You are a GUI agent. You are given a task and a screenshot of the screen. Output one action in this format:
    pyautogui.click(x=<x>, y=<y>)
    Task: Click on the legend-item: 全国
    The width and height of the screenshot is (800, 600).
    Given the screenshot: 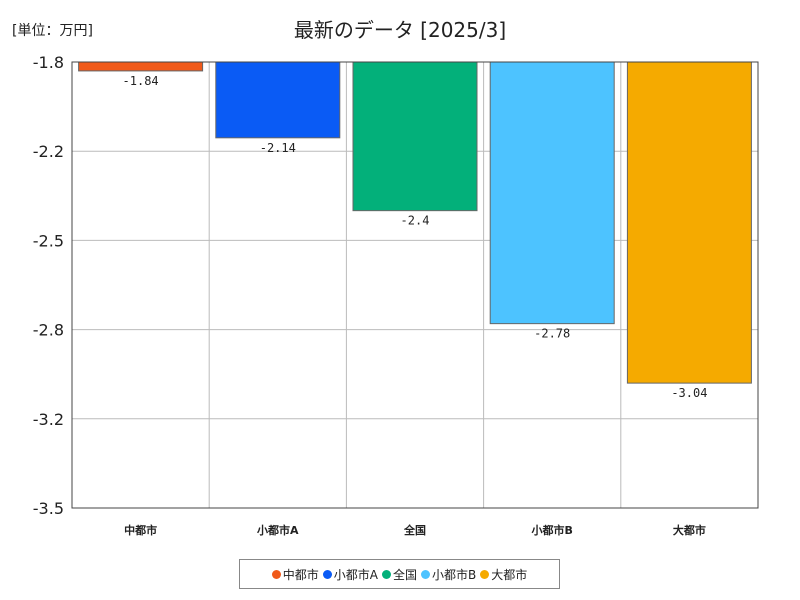 What is the action you would take?
    pyautogui.click(x=399, y=574)
    